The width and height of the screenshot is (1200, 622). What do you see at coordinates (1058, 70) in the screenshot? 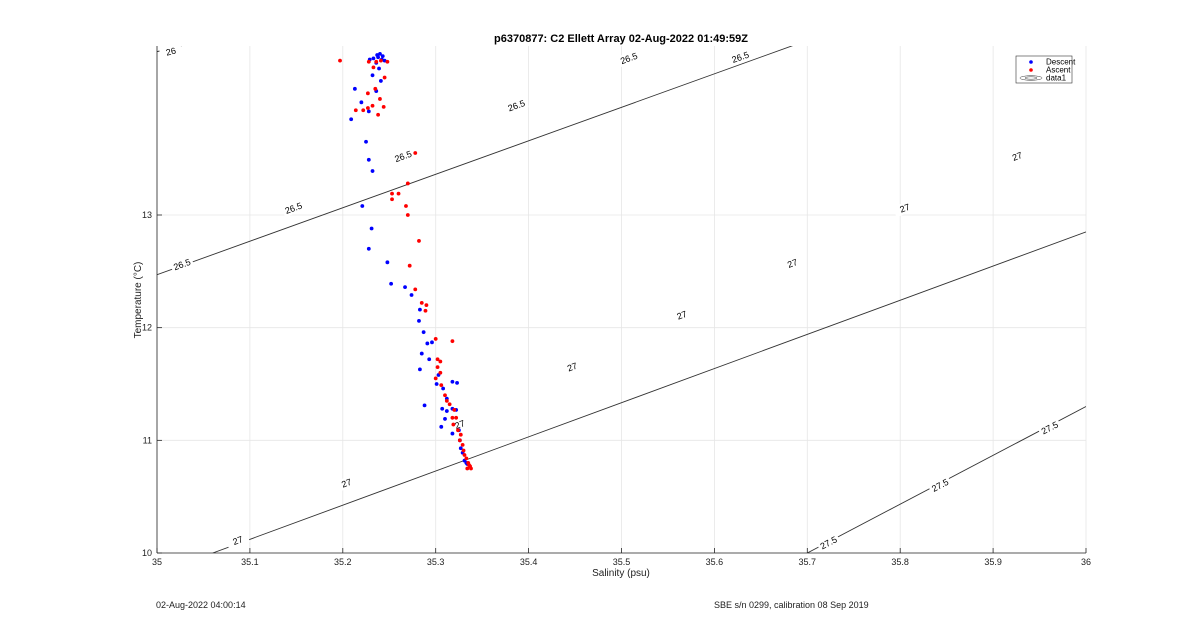
I see `legend-ascent-label: Ascent` at bounding box center [1058, 70].